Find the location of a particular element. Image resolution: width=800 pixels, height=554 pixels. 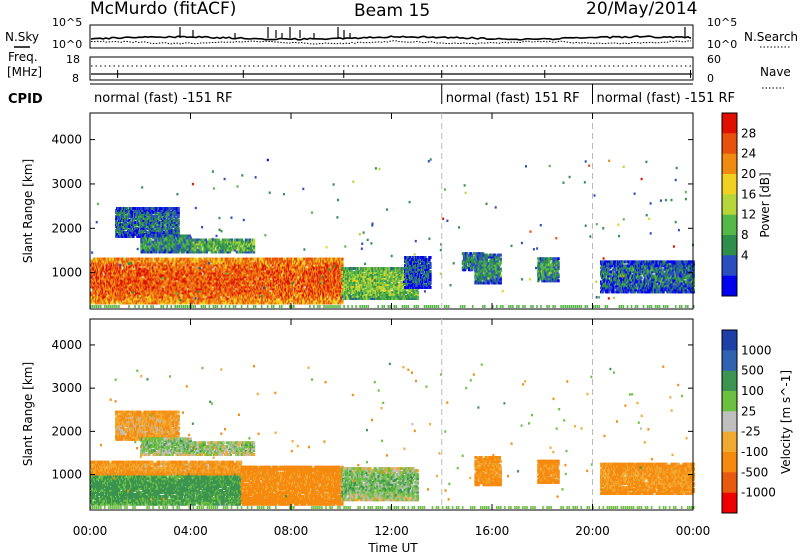

cpid-segment-label: normal (fast) 151 RF is located at coordinates (513, 98).